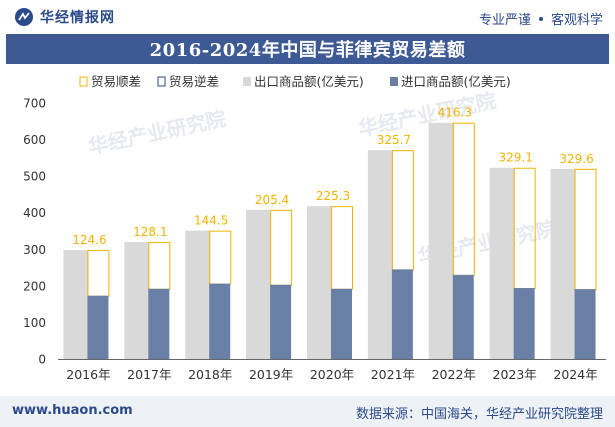  I want to click on brand-logo-icon, so click(24, 17).